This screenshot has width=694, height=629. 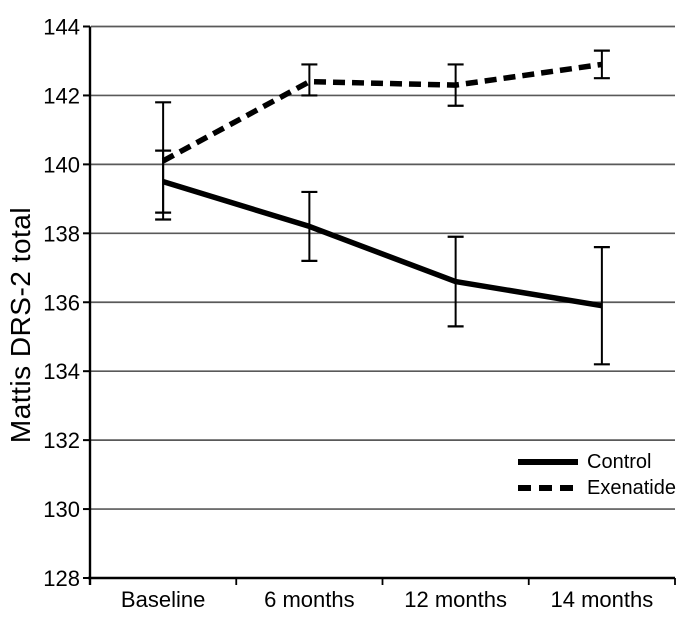 What do you see at coordinates (382, 112) in the screenshot?
I see `exenatide-line` at bounding box center [382, 112].